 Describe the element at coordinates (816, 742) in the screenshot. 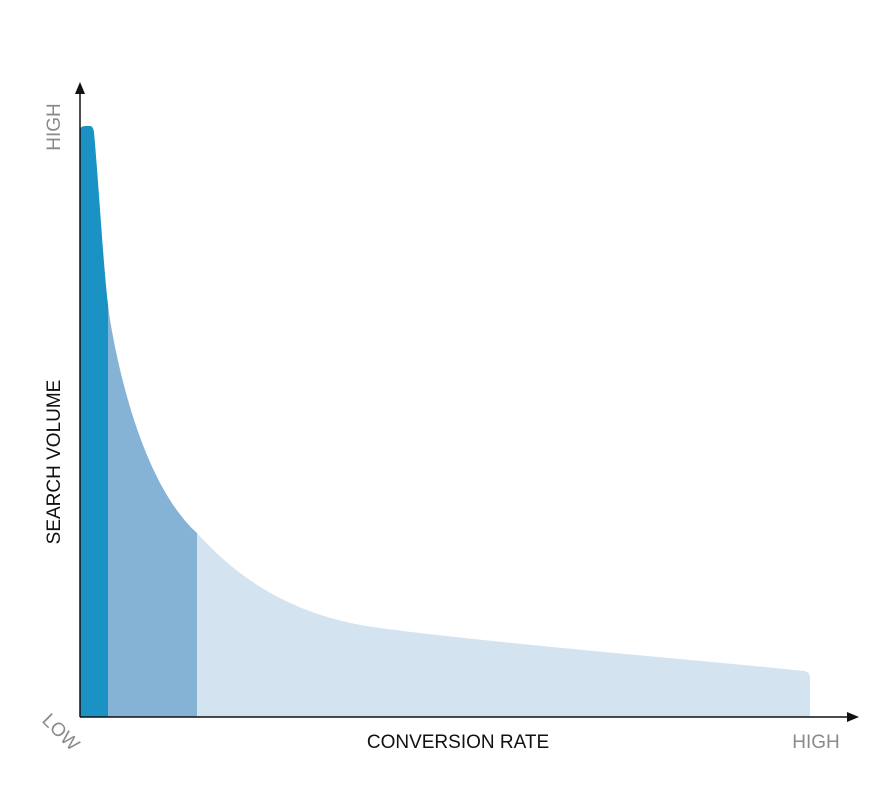

I see `x-high-label: HIGH` at that location.